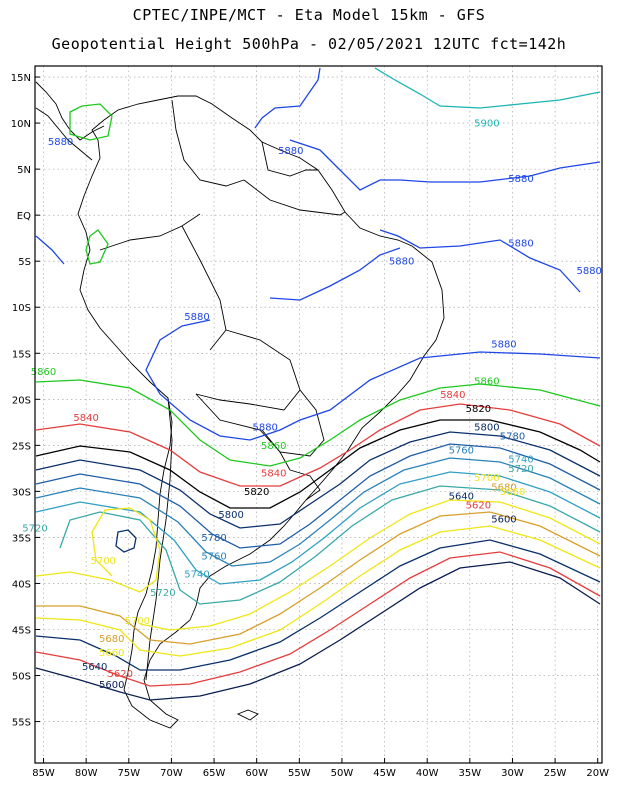  Describe the element at coordinates (97, 247) in the screenshot. I see `contour-5880-pacific` at that location.